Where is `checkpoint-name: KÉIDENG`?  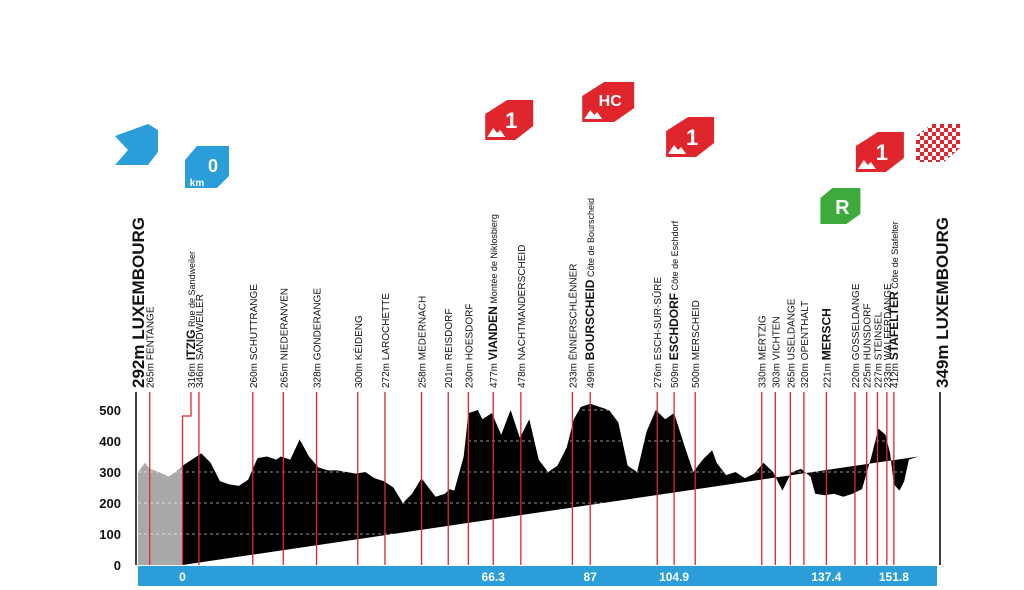
checkpoint-name: KÉIDENG is located at coordinates (358, 337).